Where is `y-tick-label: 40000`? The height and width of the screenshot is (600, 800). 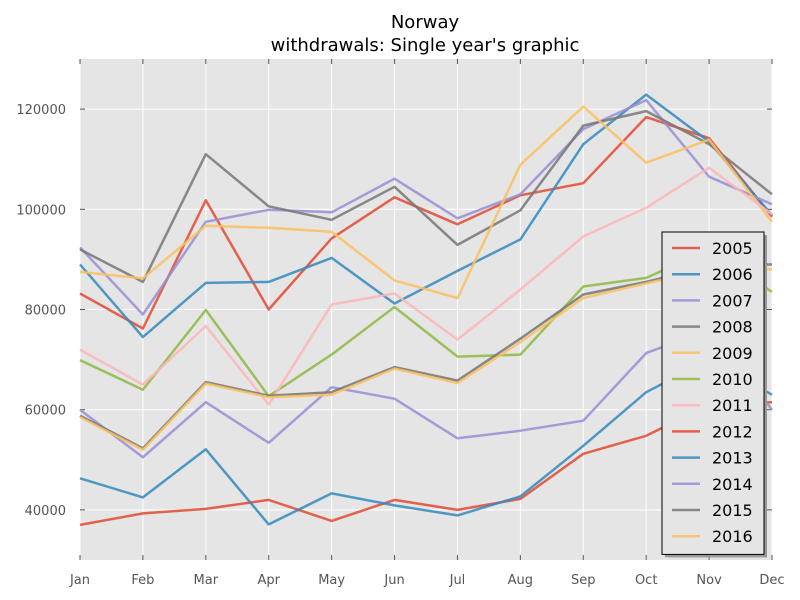
y-tick-label: 40000 is located at coordinates (45, 511).